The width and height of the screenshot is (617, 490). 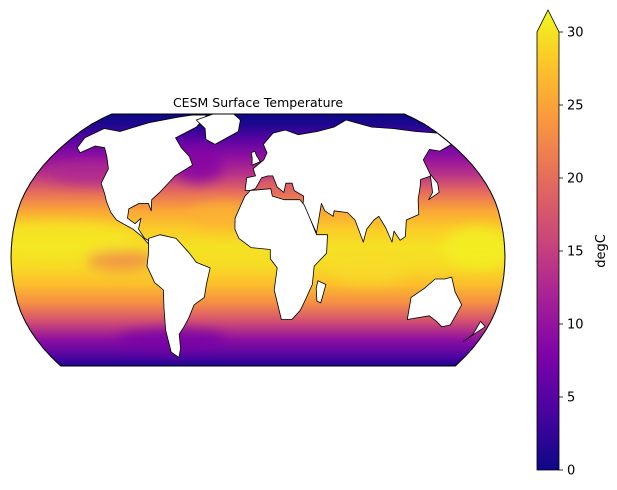 What do you see at coordinates (348, 181) in the screenshot?
I see `land-eurasia` at bounding box center [348, 181].